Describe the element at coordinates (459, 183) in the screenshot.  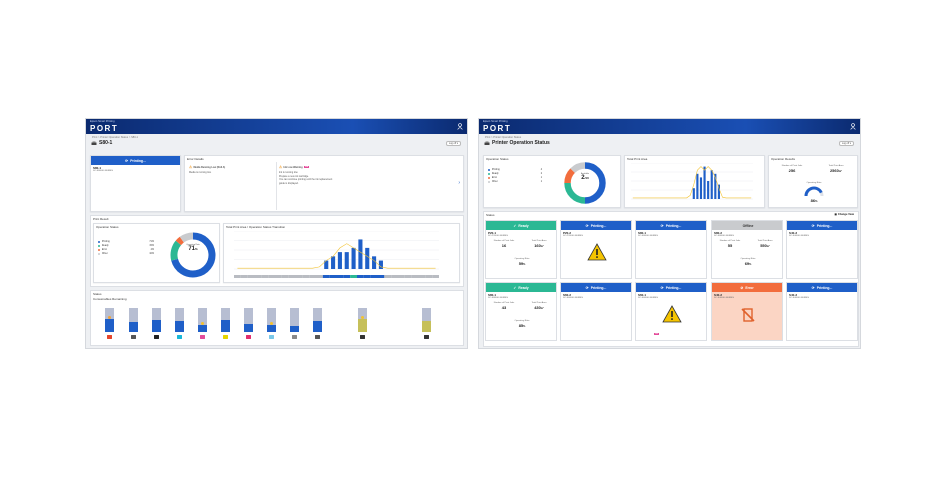
I see `chevron-right-icon: ›` at that location.